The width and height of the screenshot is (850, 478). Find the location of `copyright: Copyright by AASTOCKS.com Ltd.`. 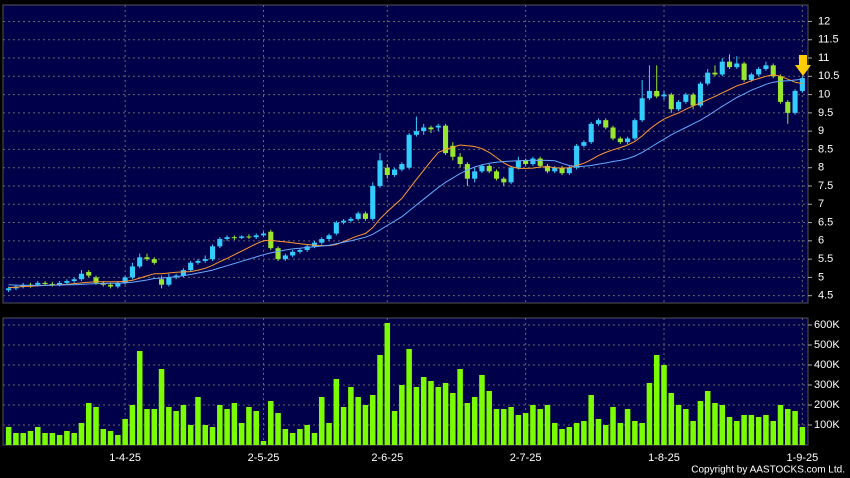

copyright: Copyright by AASTOCKS.com Ltd. is located at coordinates (768, 470).